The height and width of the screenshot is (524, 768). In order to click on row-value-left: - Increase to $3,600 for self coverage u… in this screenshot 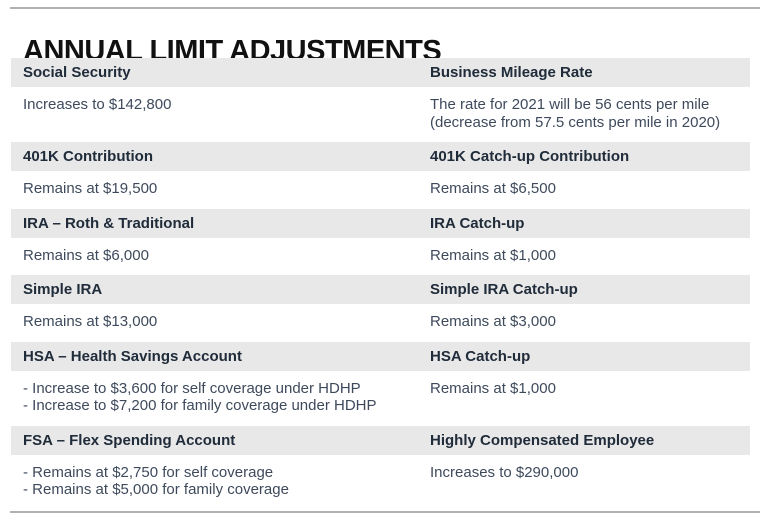, I will do `click(214, 397)`.